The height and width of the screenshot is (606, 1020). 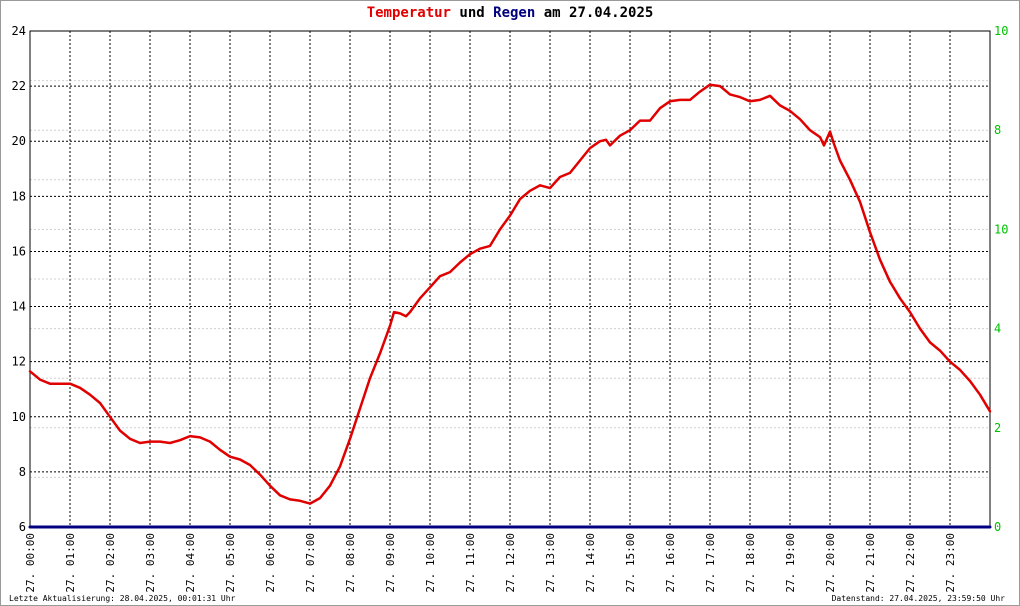 I want to click on x-tick-label: 27. 13:00, so click(x=550, y=563).